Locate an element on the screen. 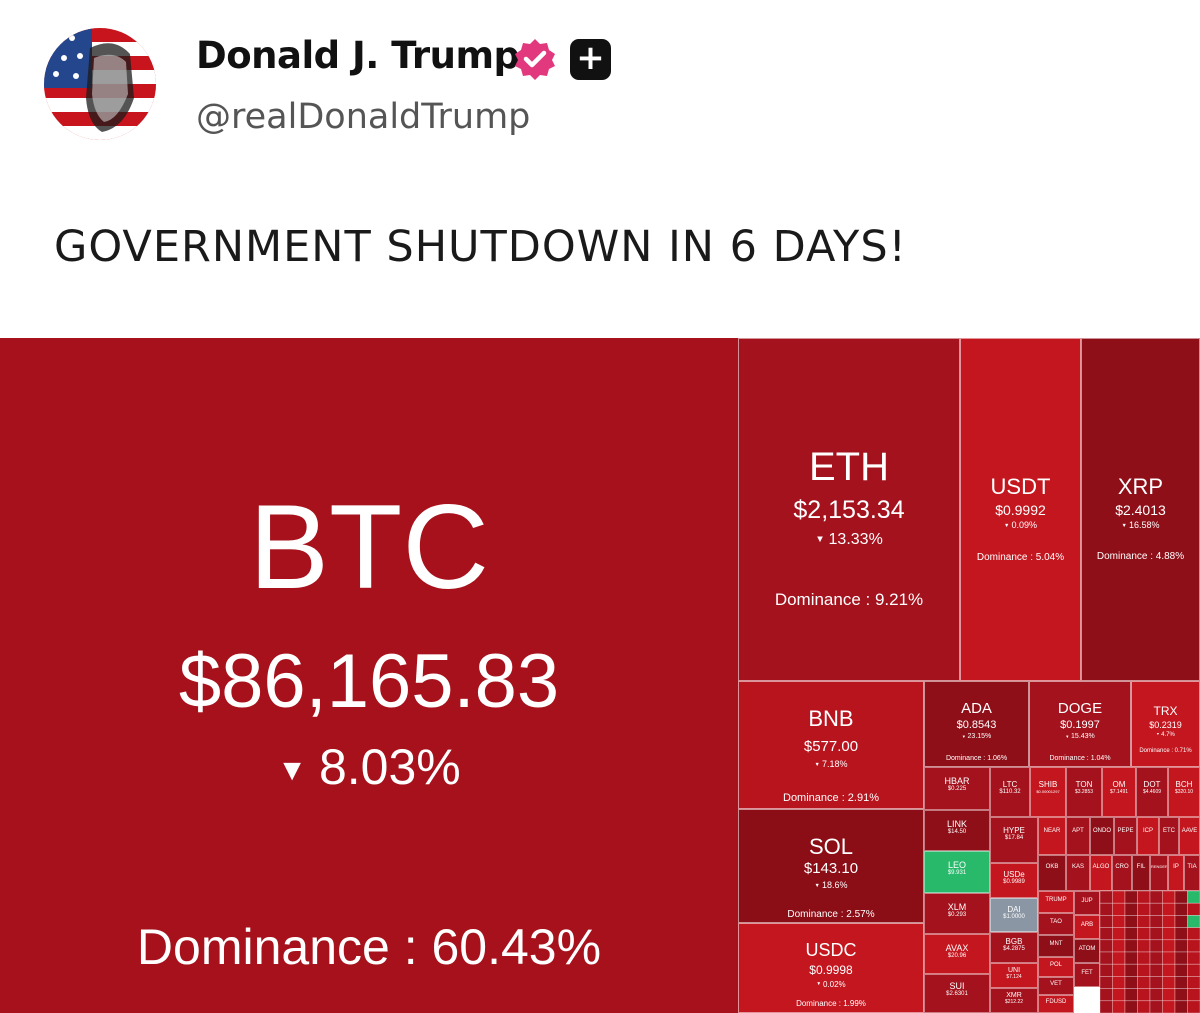 The width and height of the screenshot is (1200, 1013). tile-shib: SHIB $0.00001297 is located at coordinates (1048, 792).